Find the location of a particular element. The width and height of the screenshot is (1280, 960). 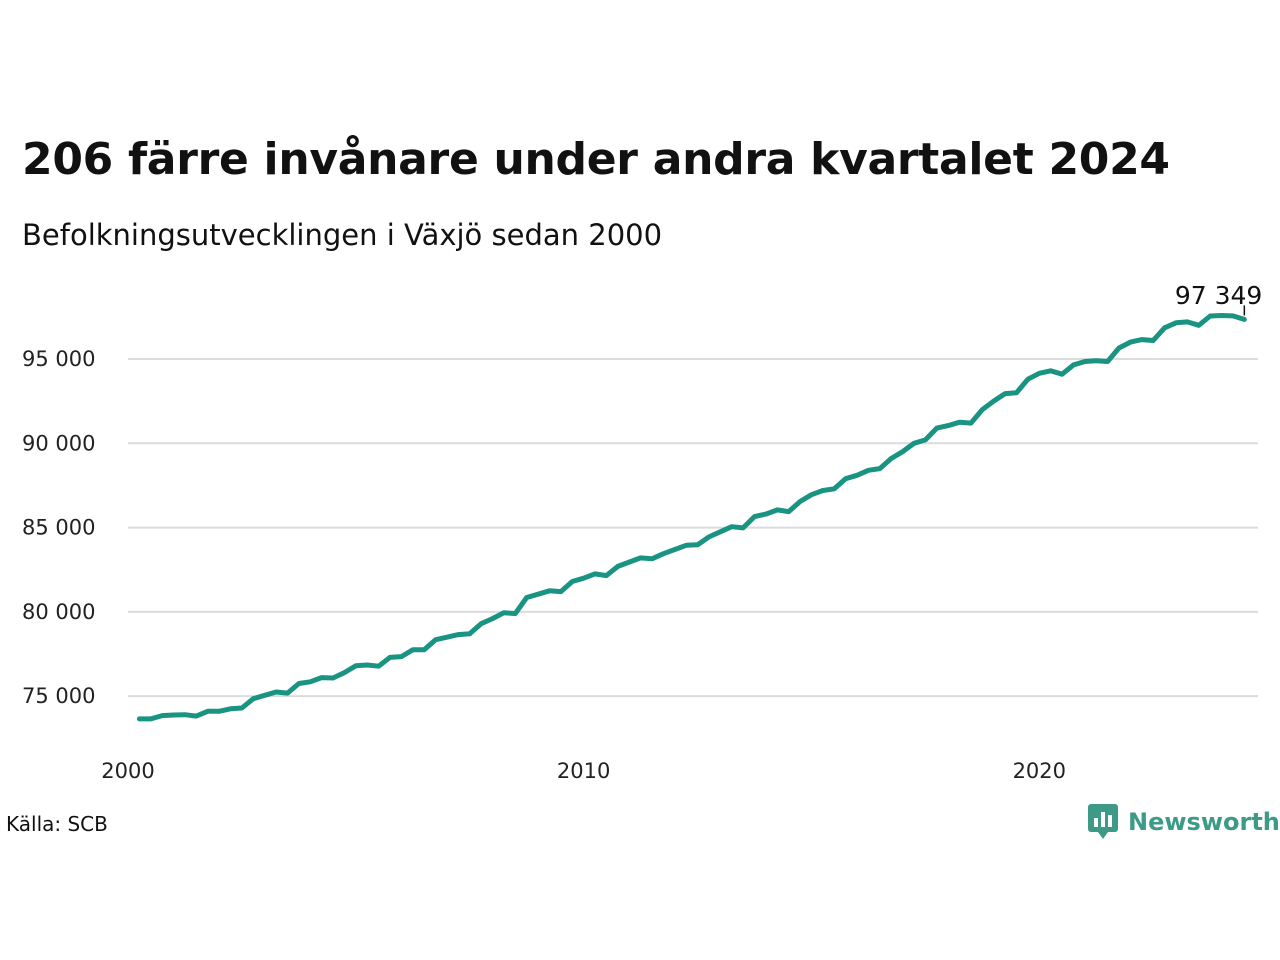

x-tick-label: 2020 is located at coordinates (1039, 771).